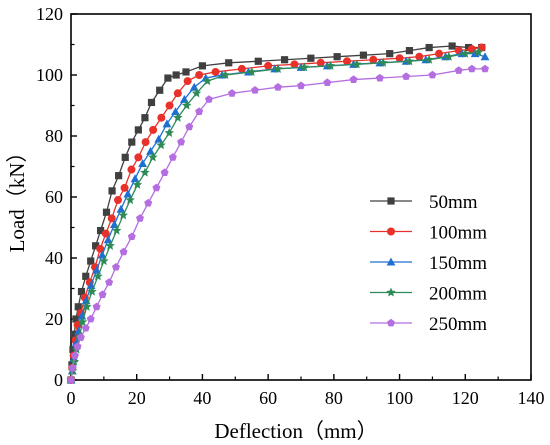 The width and height of the screenshot is (550, 445). What do you see at coordinates (334, 398) in the screenshot?
I see `x-tick-label: 80` at bounding box center [334, 398].